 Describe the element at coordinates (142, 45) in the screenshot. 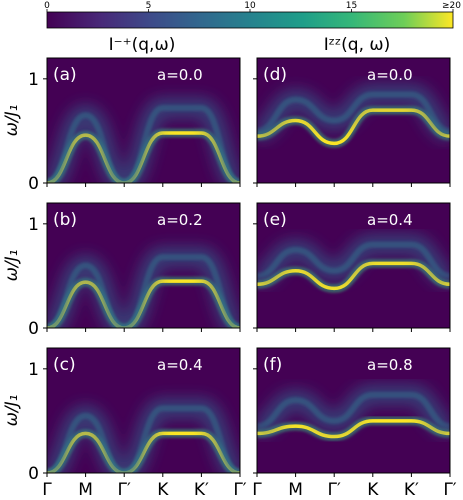

I see `column-title-left: I⁻⁺(q,ω)` at that location.